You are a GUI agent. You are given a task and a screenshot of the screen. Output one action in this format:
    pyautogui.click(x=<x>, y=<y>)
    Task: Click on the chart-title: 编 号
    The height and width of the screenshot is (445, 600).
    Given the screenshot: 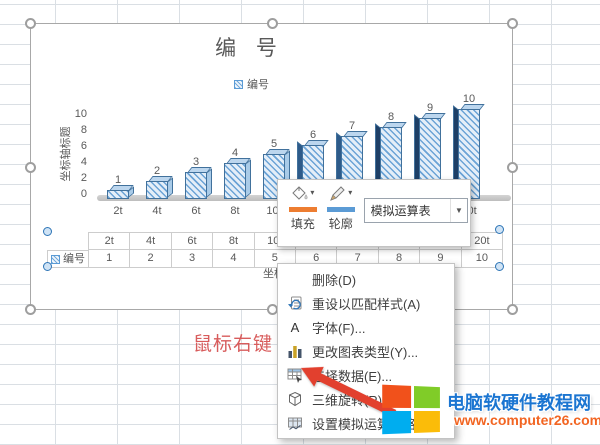 What is the action you would take?
    pyautogui.click(x=249, y=48)
    